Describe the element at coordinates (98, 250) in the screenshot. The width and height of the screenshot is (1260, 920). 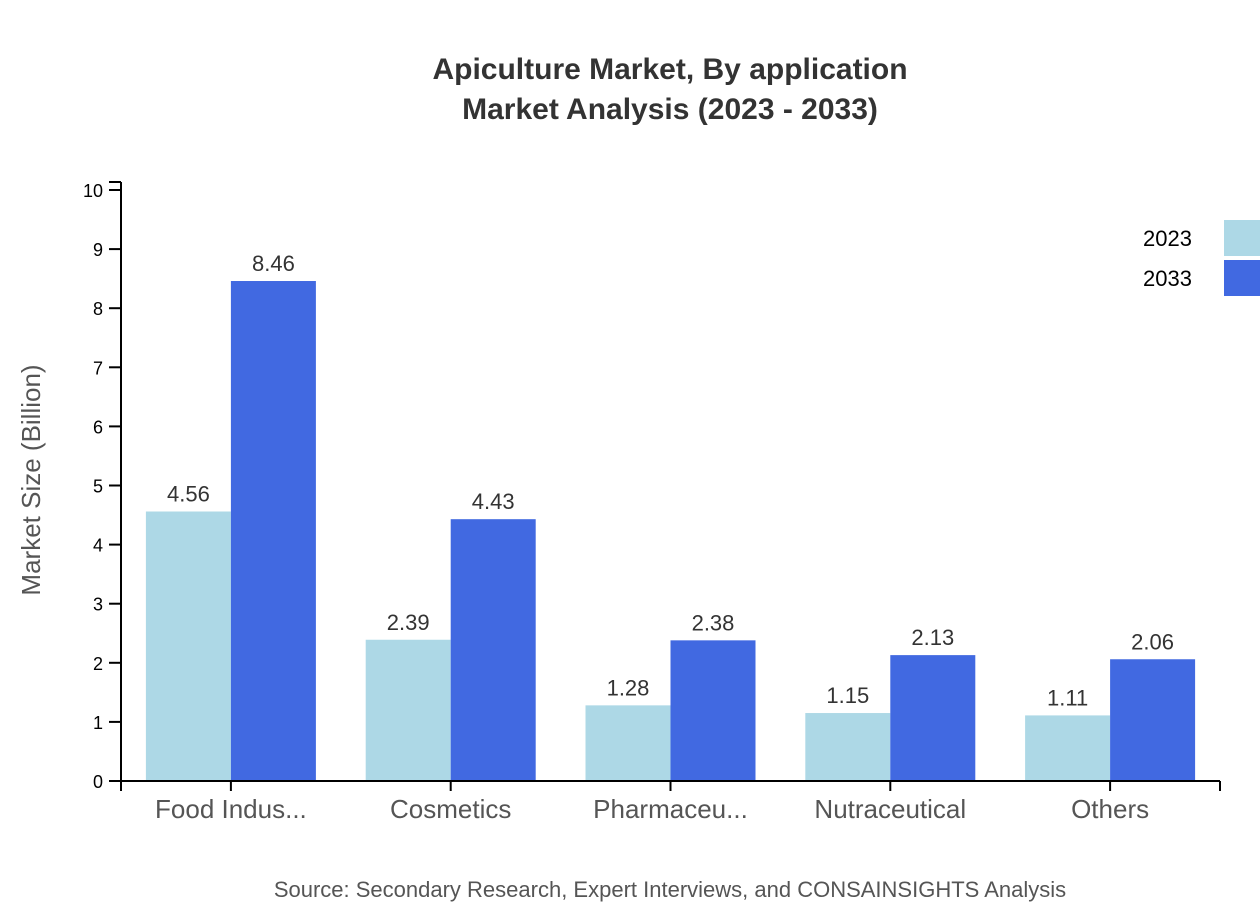
I see `y-tick-label: 9` at that location.